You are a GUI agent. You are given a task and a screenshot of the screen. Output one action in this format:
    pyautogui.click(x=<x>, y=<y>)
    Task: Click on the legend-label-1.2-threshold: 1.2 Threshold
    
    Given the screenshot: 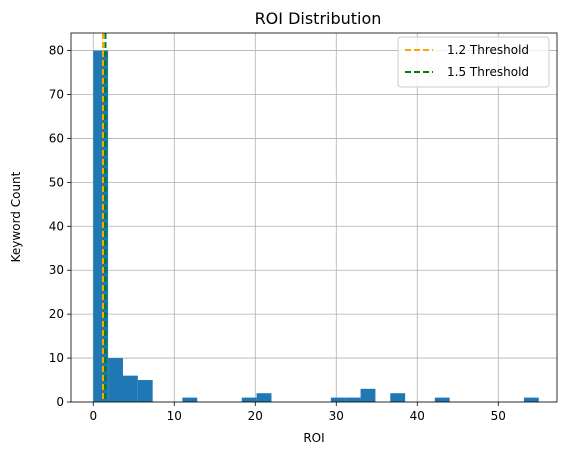 What is the action you would take?
    pyautogui.click(x=488, y=50)
    